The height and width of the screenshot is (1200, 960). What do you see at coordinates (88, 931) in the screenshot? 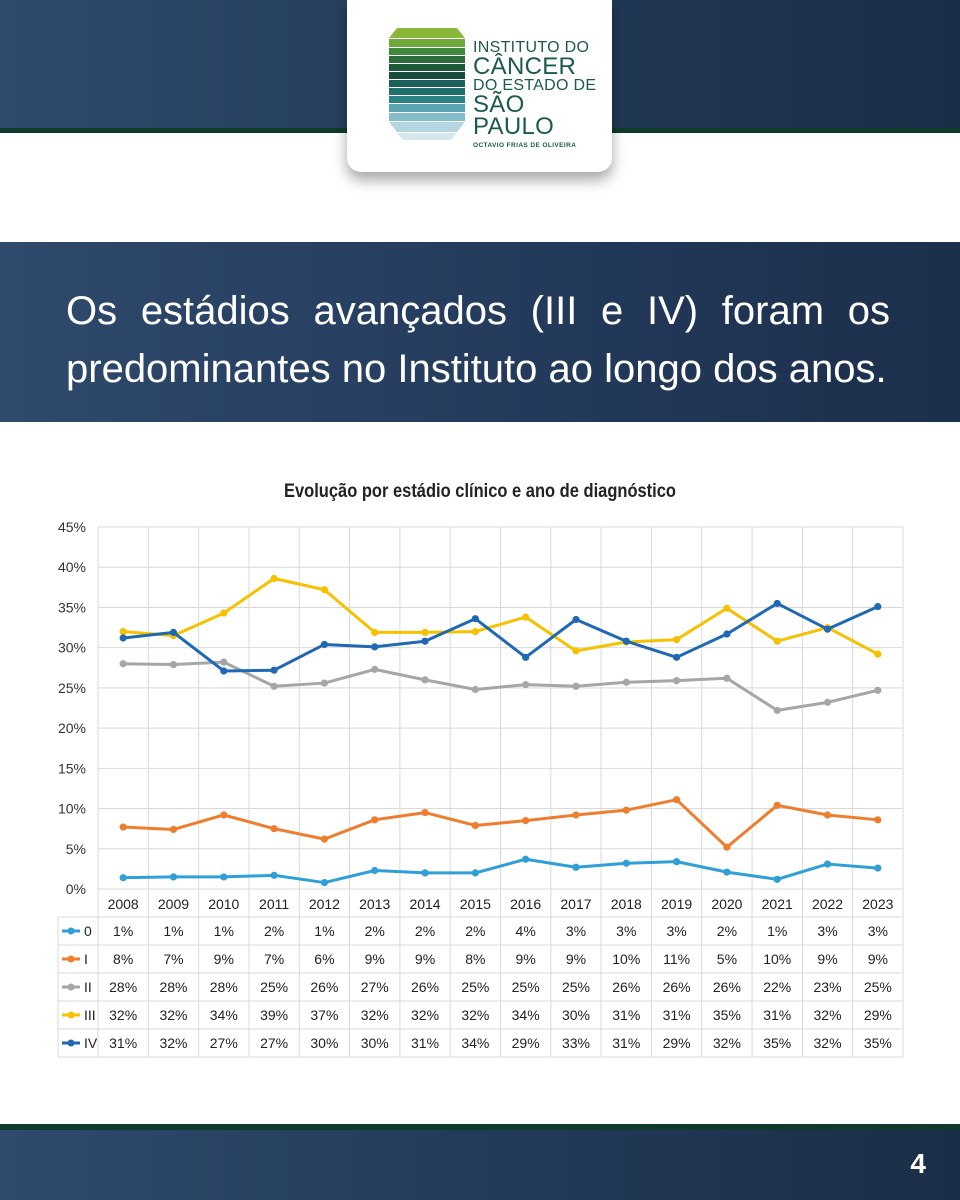
I see `legend-label: 0` at bounding box center [88, 931].